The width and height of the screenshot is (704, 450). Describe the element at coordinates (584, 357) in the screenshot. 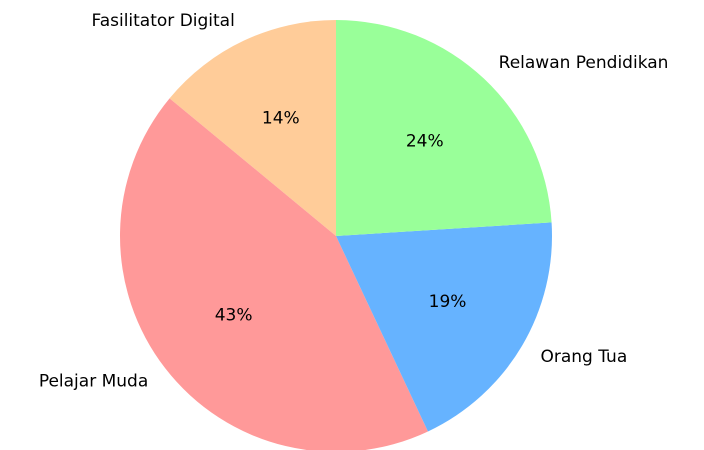

I see `slice-label: Orang Tua` at that location.